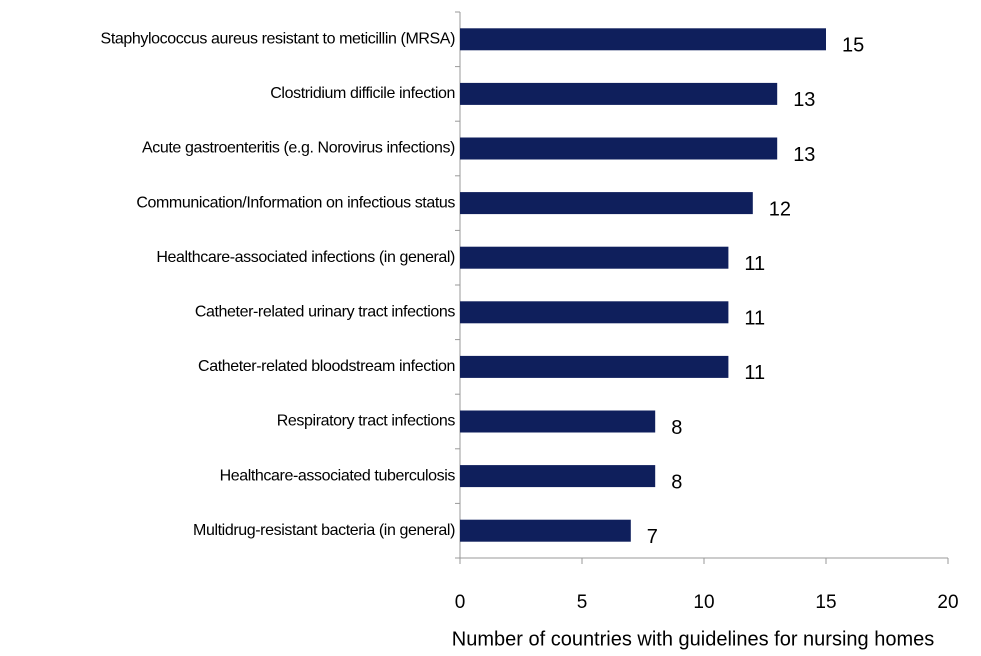 The height and width of the screenshot is (656, 981). Describe the element at coordinates (652, 537) in the screenshot. I see `data-label: 7` at that location.